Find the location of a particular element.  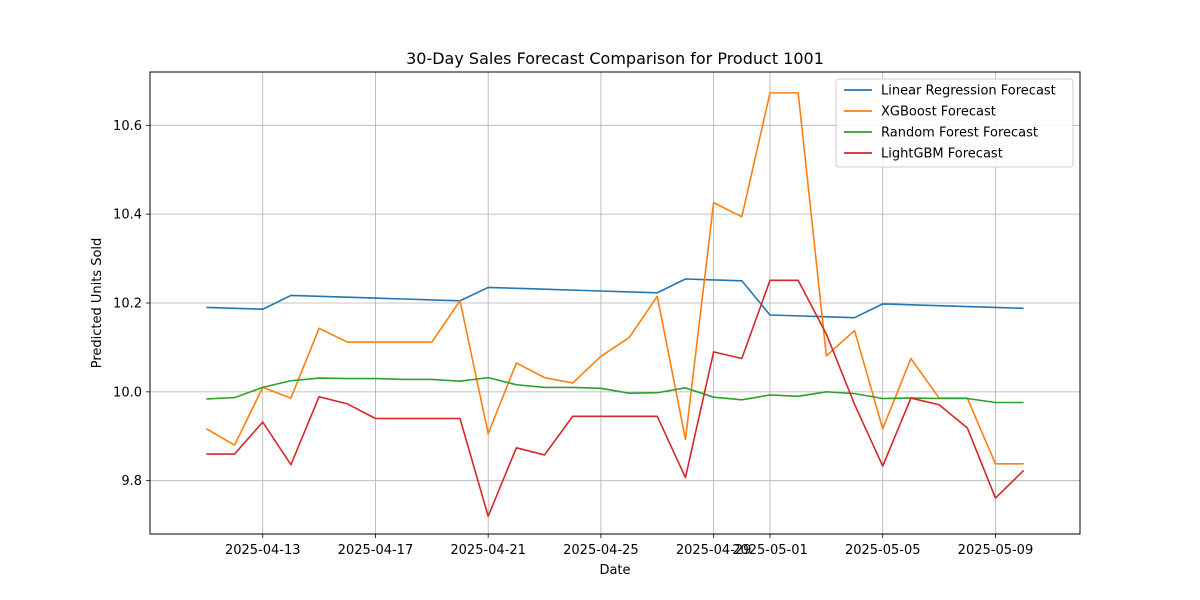

x-tick-label: 2025-05-01 is located at coordinates (770, 550).